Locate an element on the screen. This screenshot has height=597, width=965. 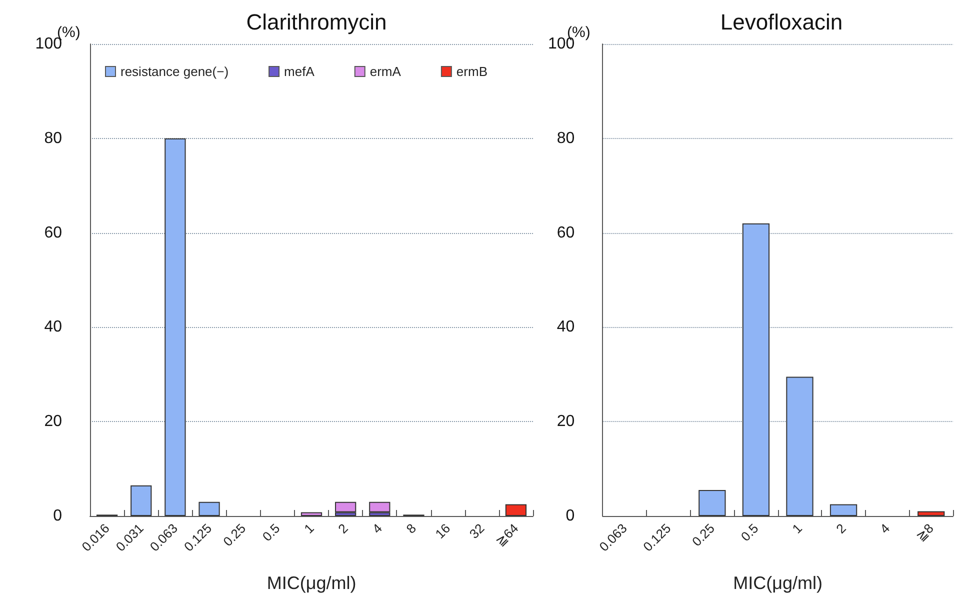
x-tick-label: ≧8 is located at coordinates (924, 532).